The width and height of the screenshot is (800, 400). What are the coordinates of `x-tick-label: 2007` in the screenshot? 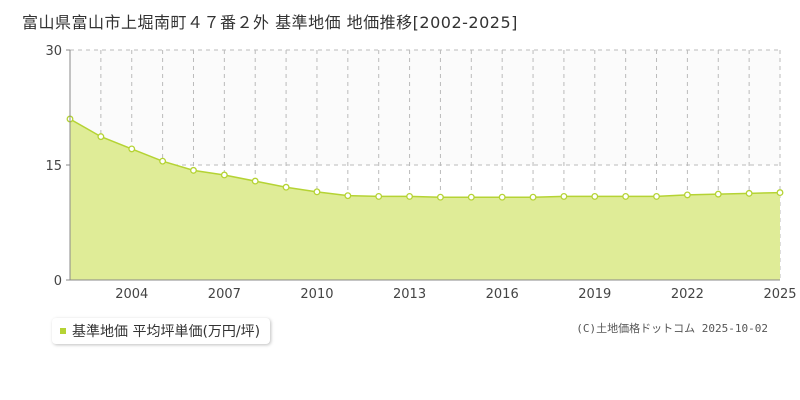 It's located at (224, 294).